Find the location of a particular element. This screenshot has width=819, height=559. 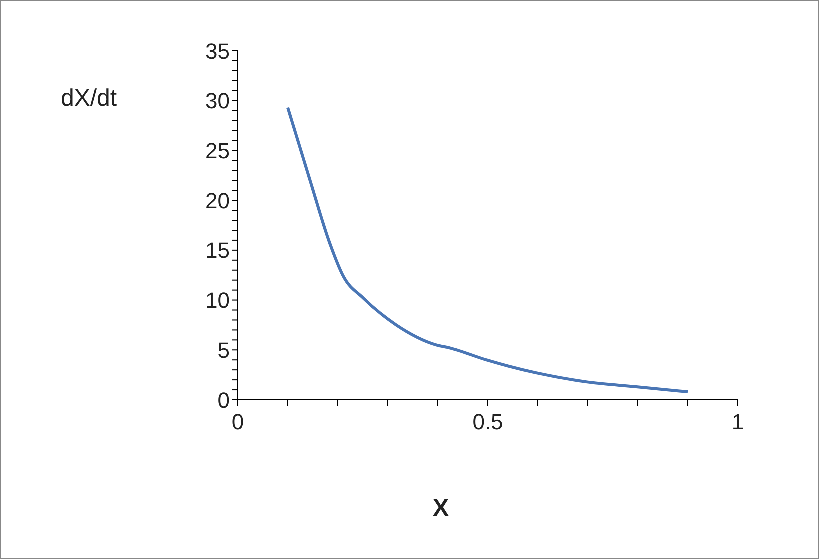

y-tick-label: 30 is located at coordinates (218, 101).